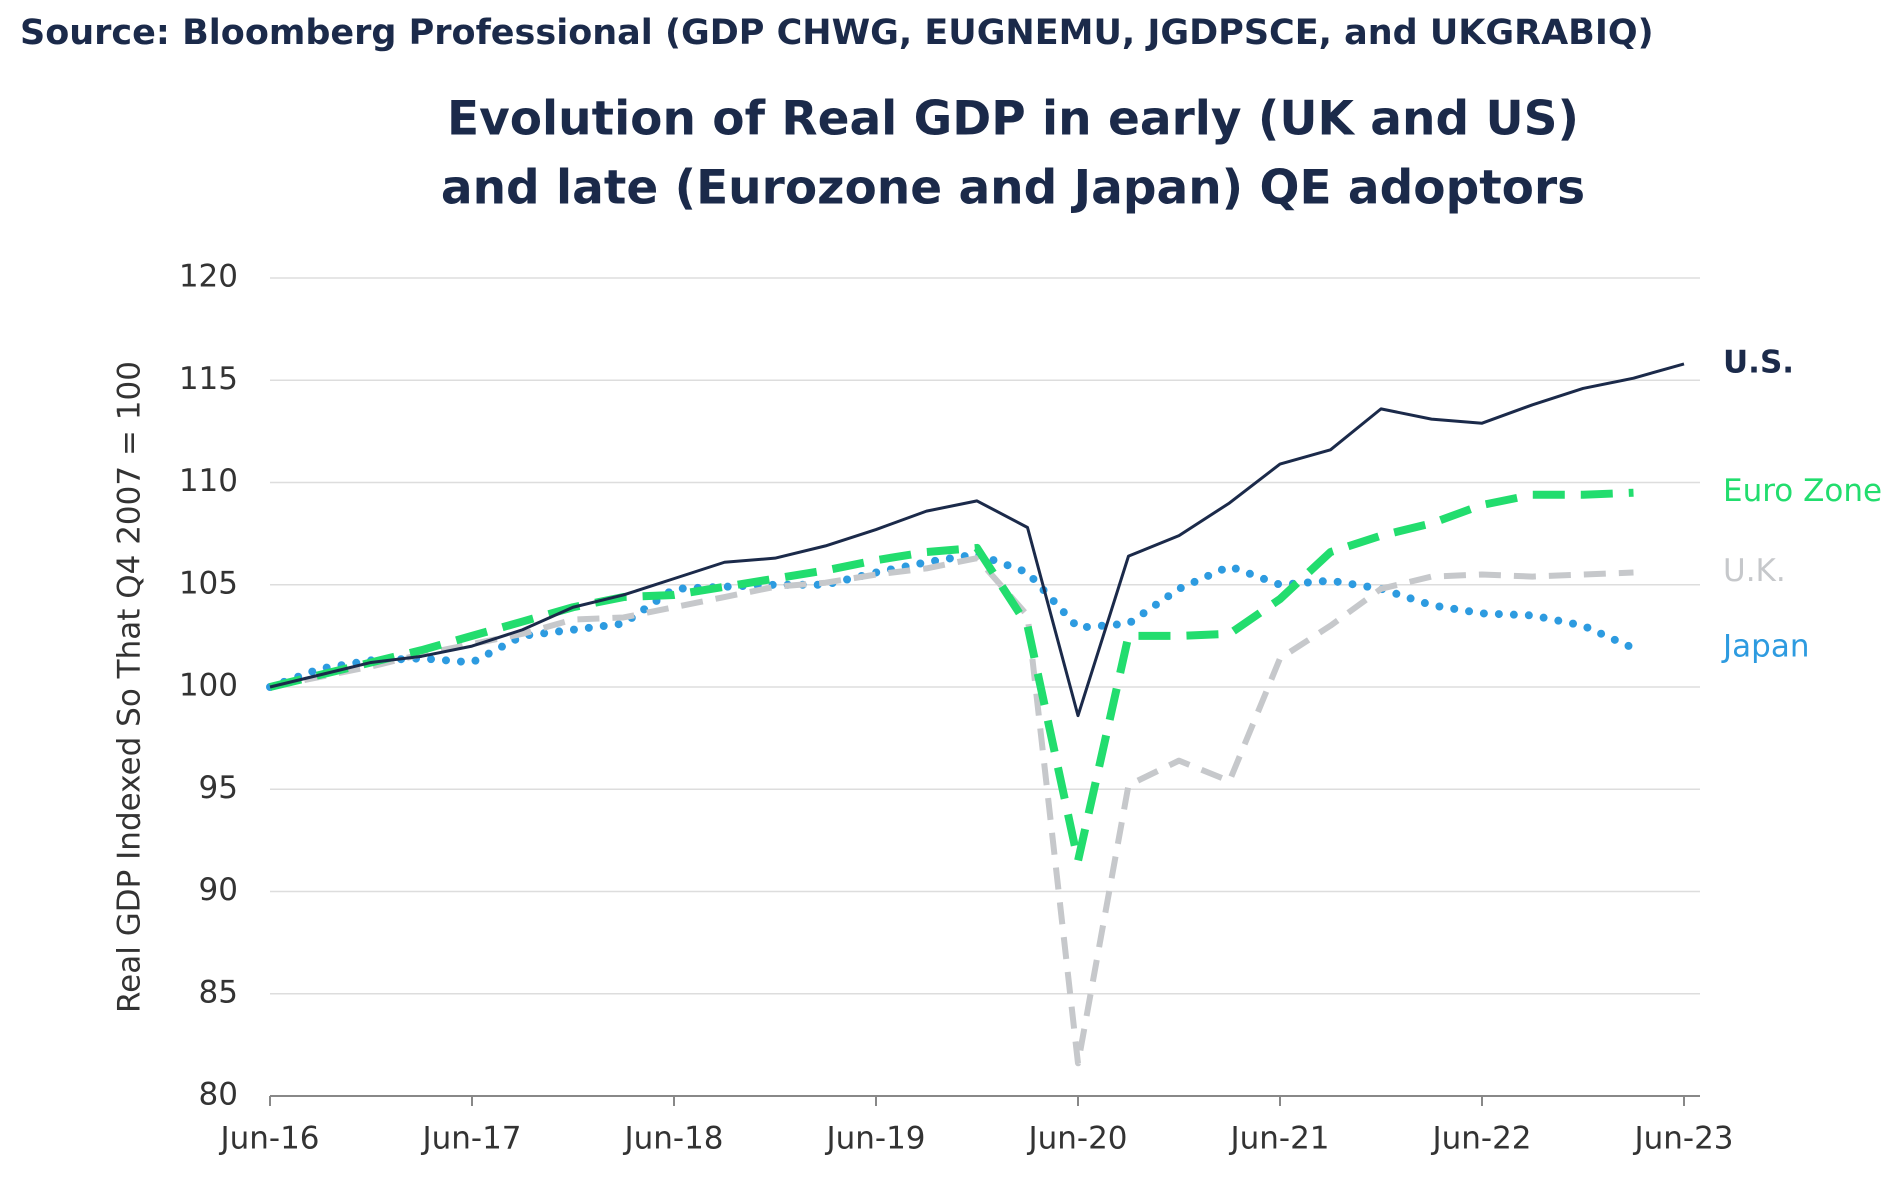 Image resolution: width=1900 pixels, height=1184 pixels. Describe the element at coordinates (208, 583) in the screenshot. I see `y-tick-label: 105` at that location.